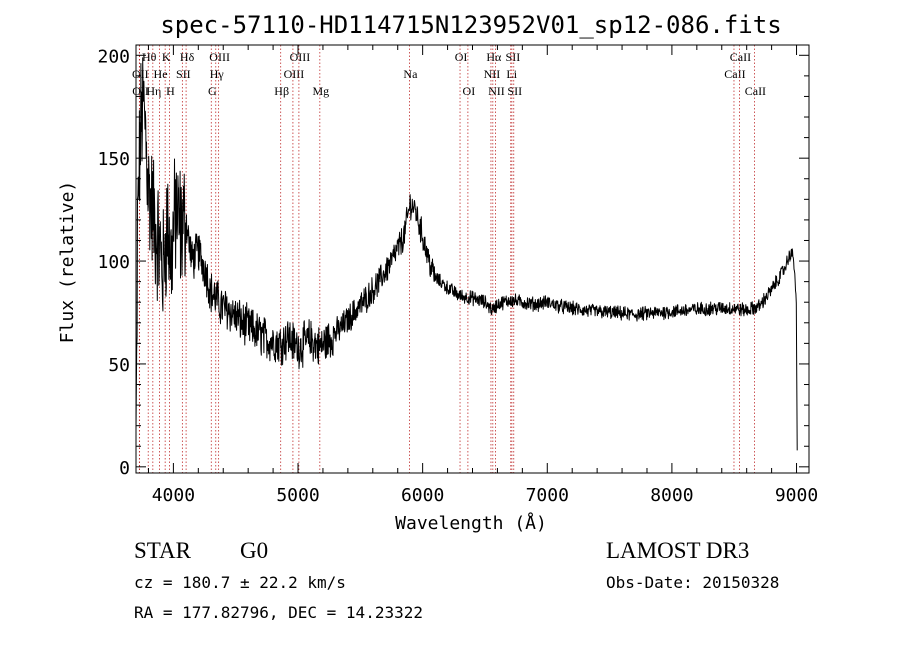 This screenshot has height=649, width=900. What do you see at coordinates (297, 495) in the screenshot?
I see `x-tick-label: 5000` at bounding box center [297, 495].